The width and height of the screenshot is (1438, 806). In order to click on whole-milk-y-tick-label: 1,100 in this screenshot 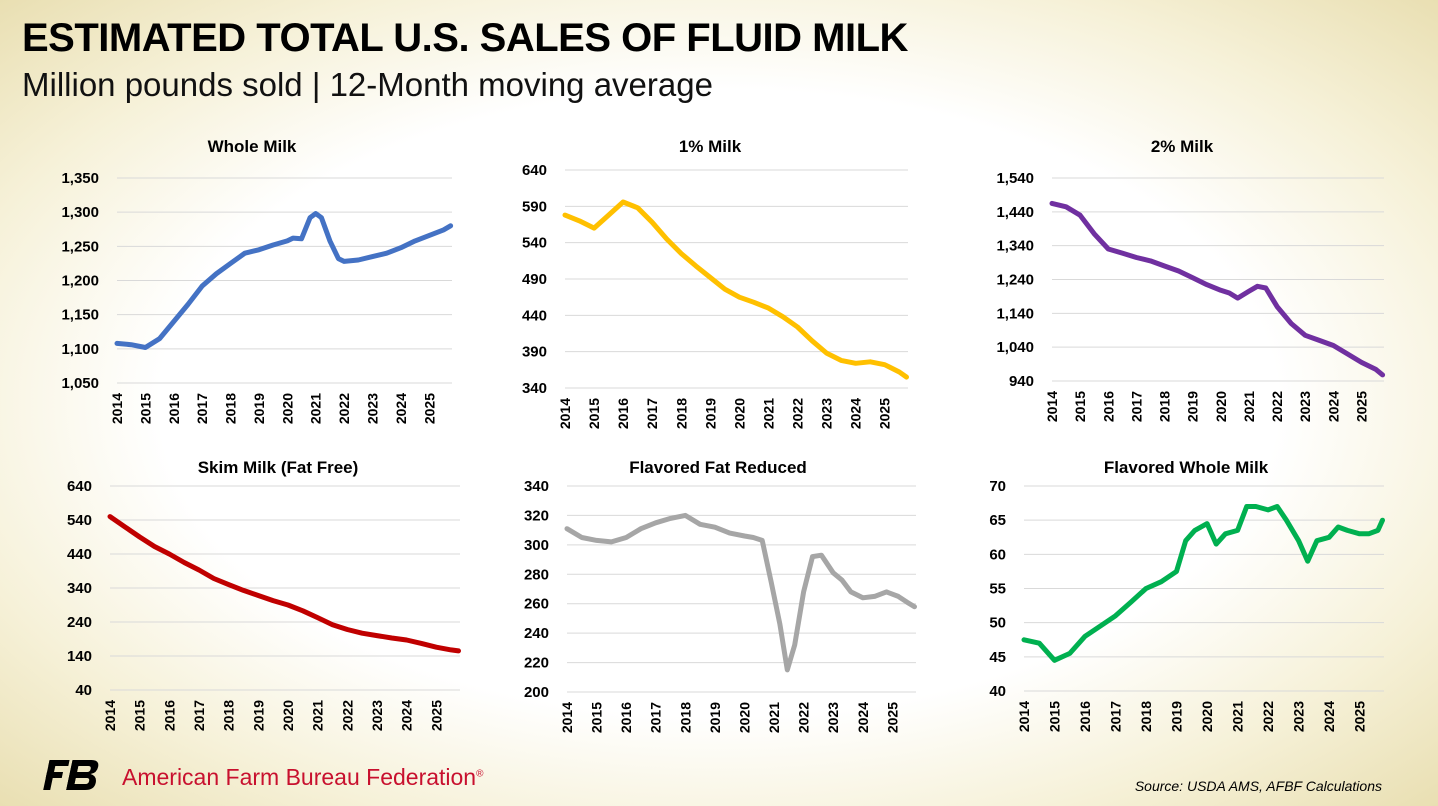, I will do `click(80, 349)`.